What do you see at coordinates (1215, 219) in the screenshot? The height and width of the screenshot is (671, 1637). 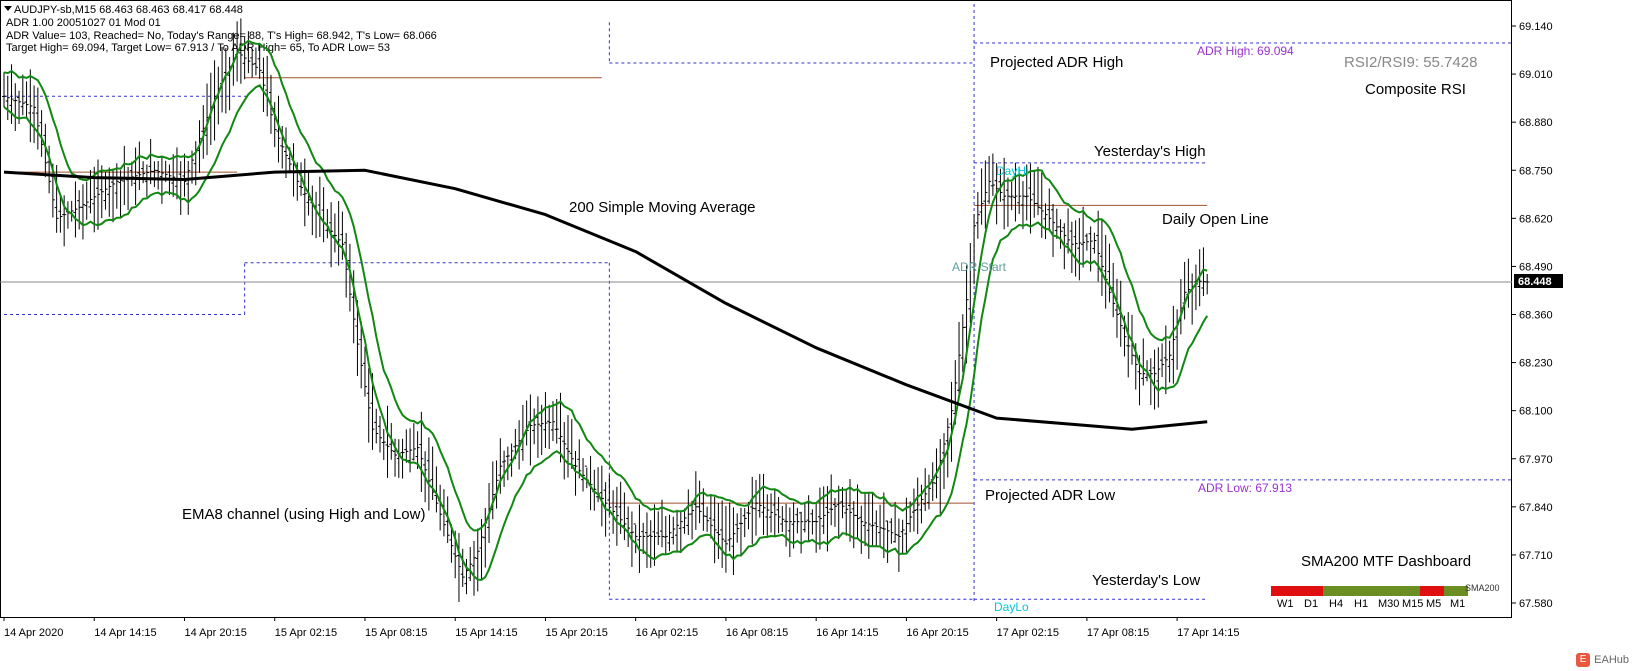 I see `daily-open-line-label: Daily Open Line` at bounding box center [1215, 219].